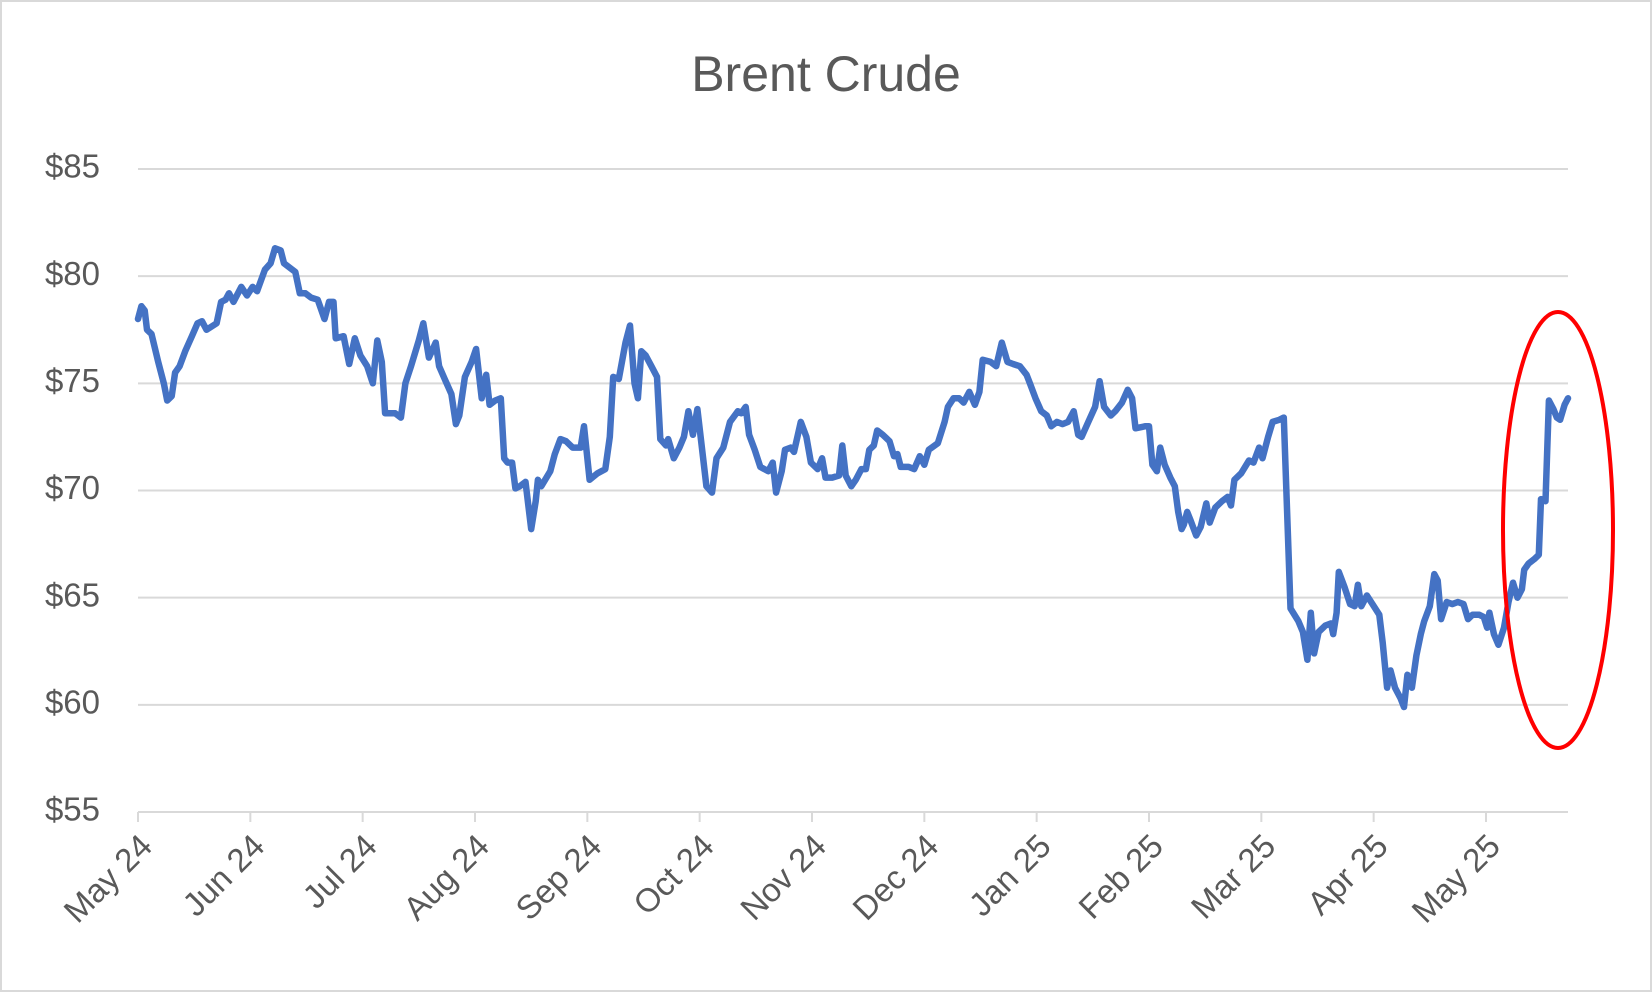 The image size is (1652, 992). What do you see at coordinates (72, 809) in the screenshot?
I see `y-tick-label: $55` at bounding box center [72, 809].